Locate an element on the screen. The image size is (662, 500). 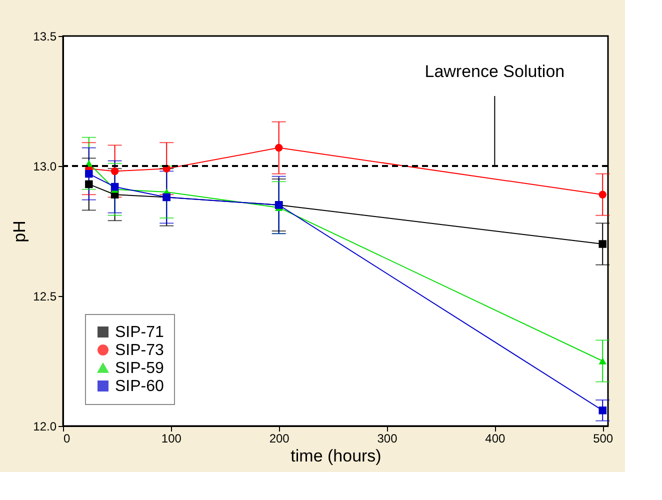
annotation: Lawrence Solution is located at coordinates (494, 71).